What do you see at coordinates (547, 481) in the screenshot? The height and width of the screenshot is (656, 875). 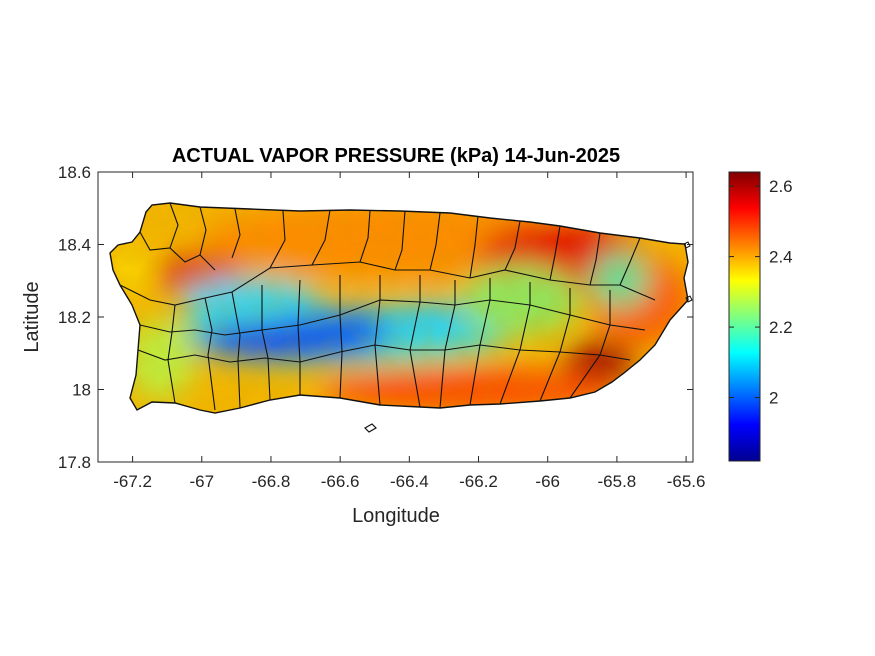 I see `x-tick-label: -66` at bounding box center [547, 481].